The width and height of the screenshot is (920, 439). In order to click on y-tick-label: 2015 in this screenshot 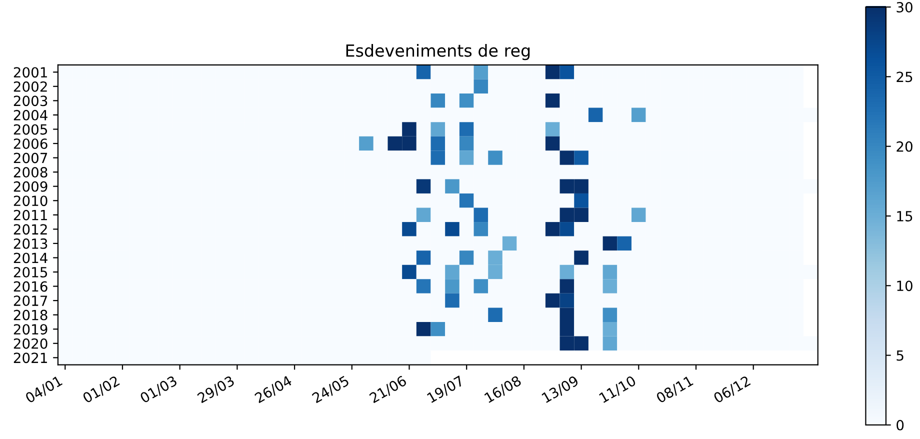, I will do `click(31, 272)`.